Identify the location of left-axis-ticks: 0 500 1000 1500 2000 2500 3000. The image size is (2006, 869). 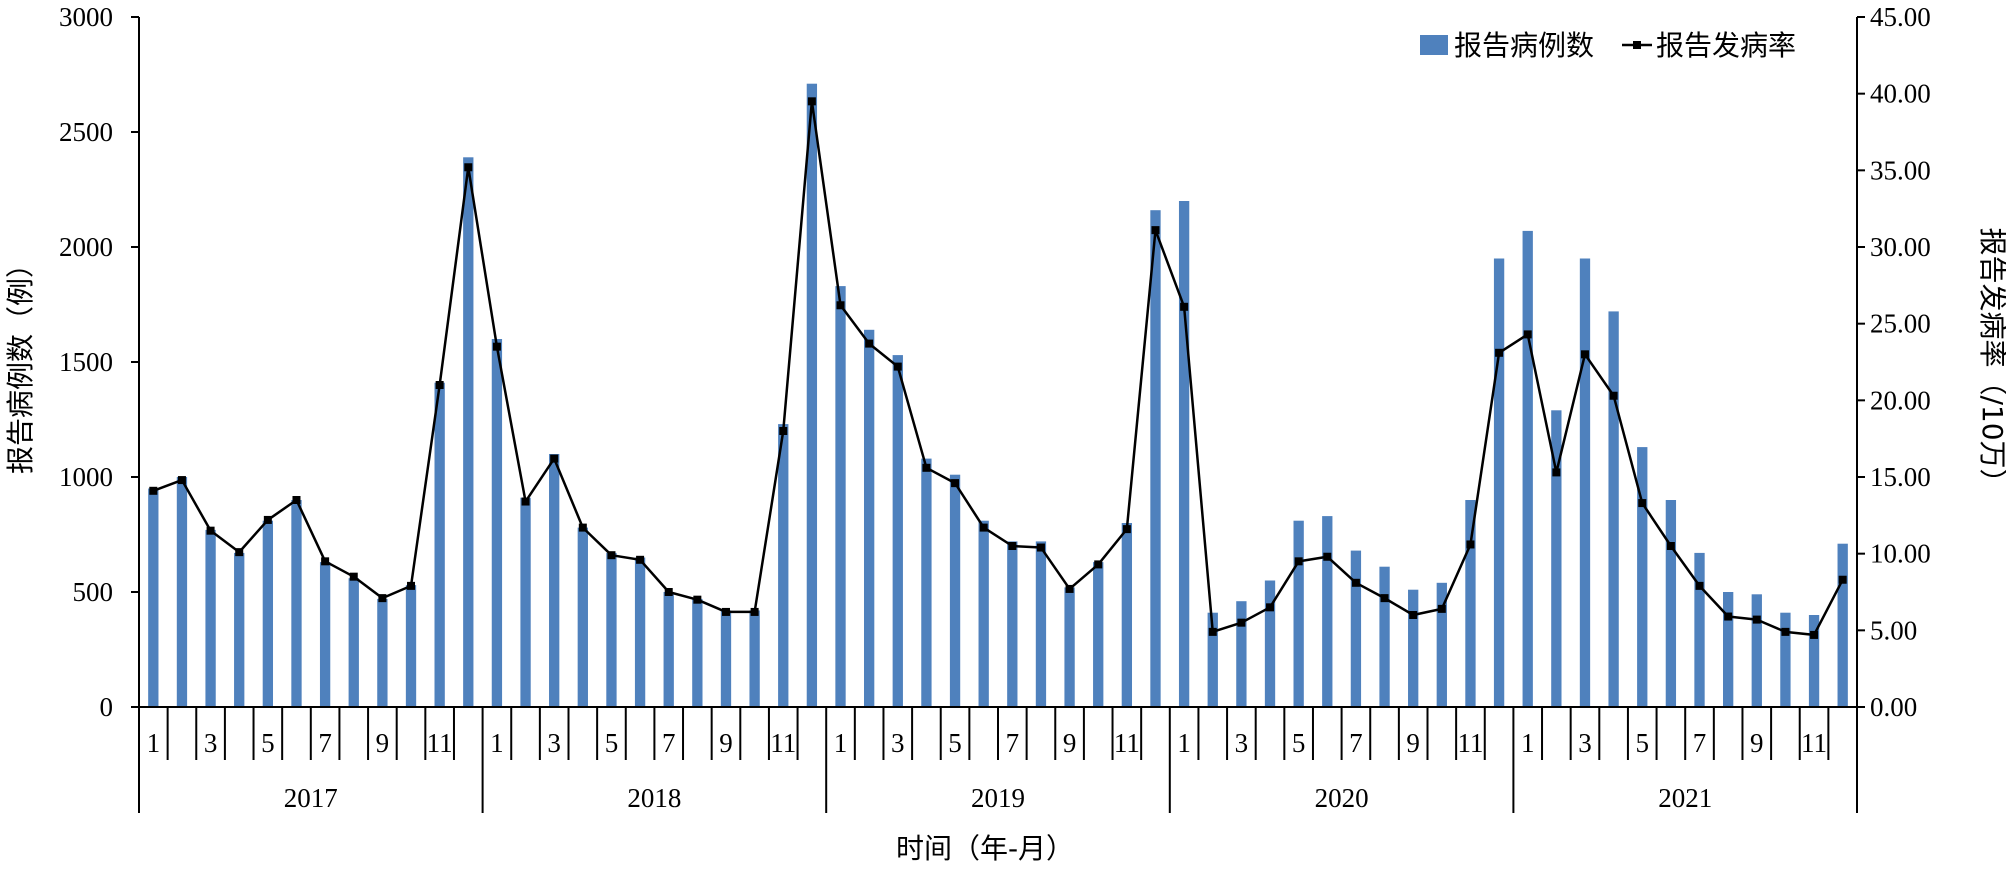
(99, 362).